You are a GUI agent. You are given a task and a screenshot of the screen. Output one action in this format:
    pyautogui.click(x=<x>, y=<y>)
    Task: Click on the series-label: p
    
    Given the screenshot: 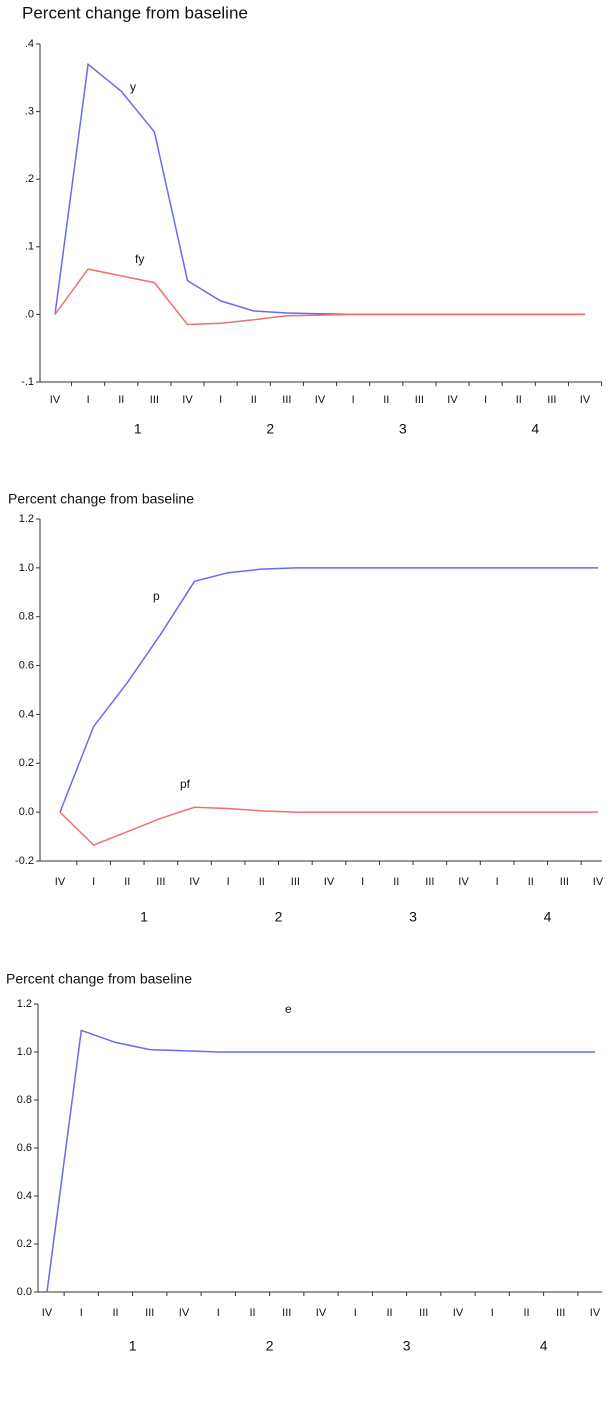 What is the action you would take?
    pyautogui.click(x=156, y=596)
    